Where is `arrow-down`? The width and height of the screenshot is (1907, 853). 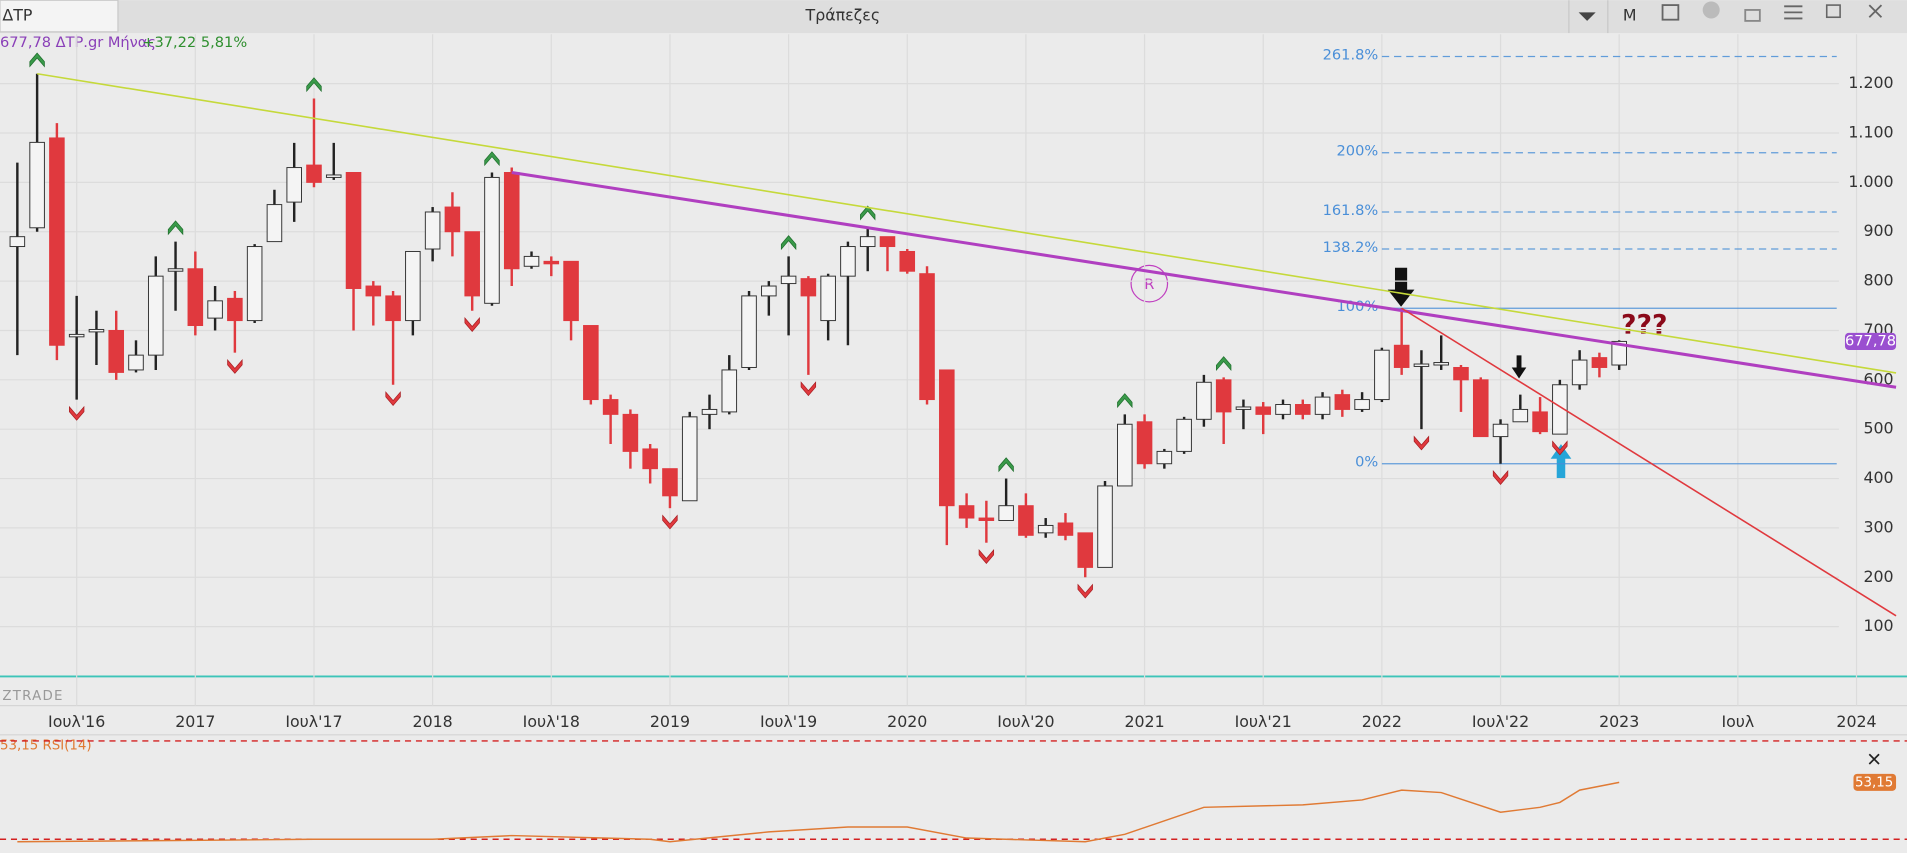
arrow-down is located at coordinates (1519, 367).